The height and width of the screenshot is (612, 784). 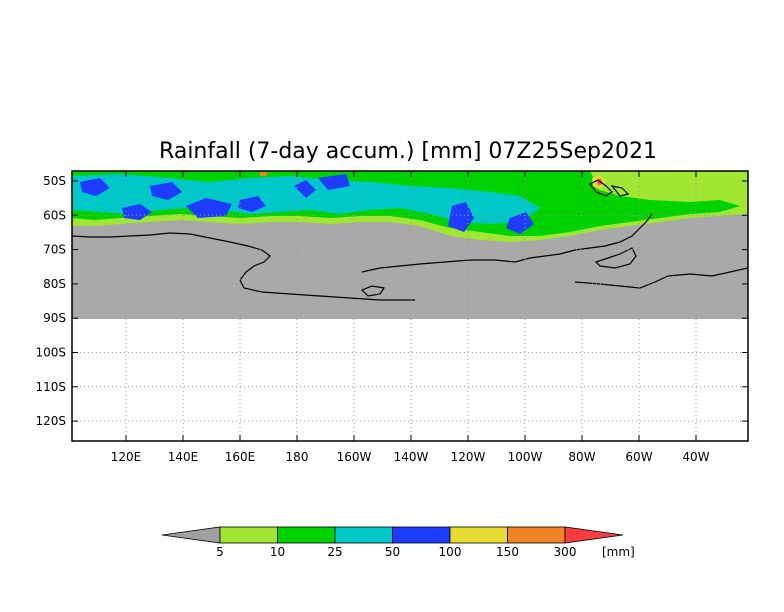 What do you see at coordinates (191, 535) in the screenshot?
I see `colorbar-under-triangle` at bounding box center [191, 535].